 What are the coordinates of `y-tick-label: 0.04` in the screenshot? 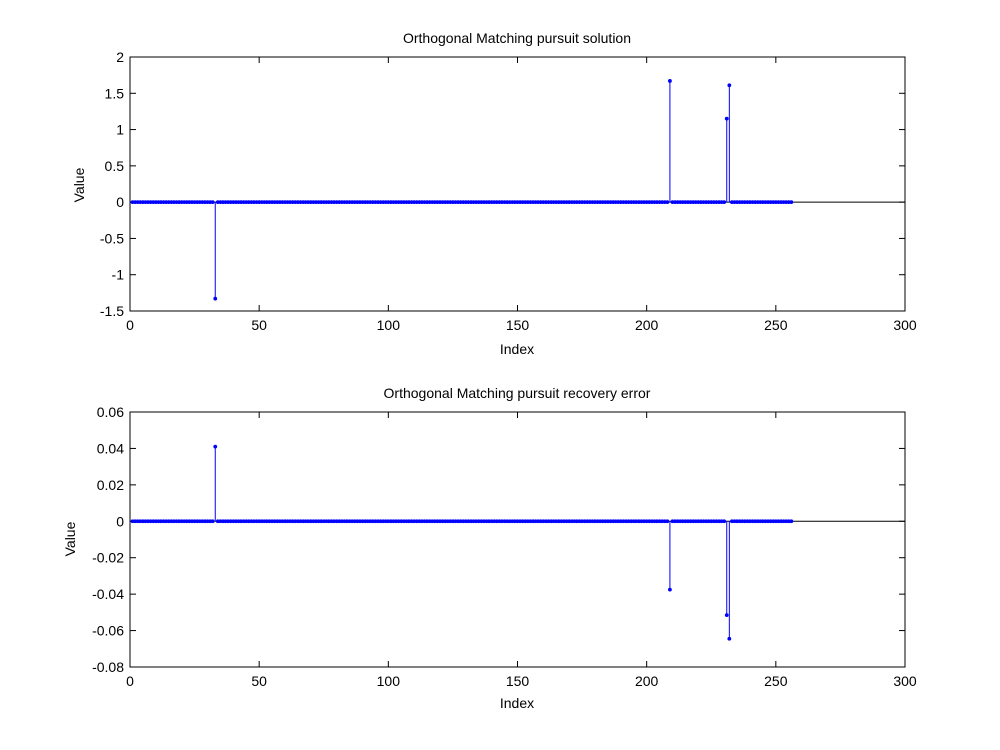 It's located at (110, 448).